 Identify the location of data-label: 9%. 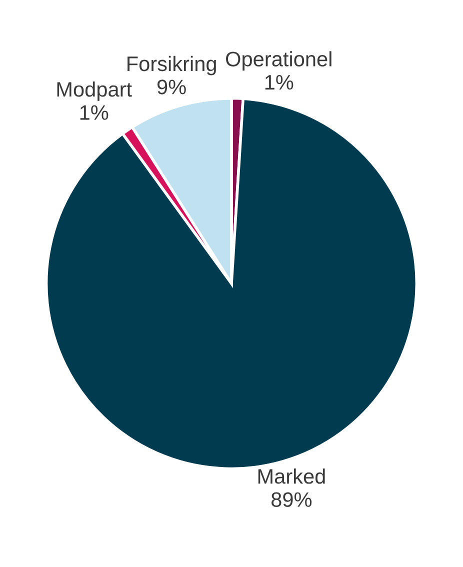
(171, 87).